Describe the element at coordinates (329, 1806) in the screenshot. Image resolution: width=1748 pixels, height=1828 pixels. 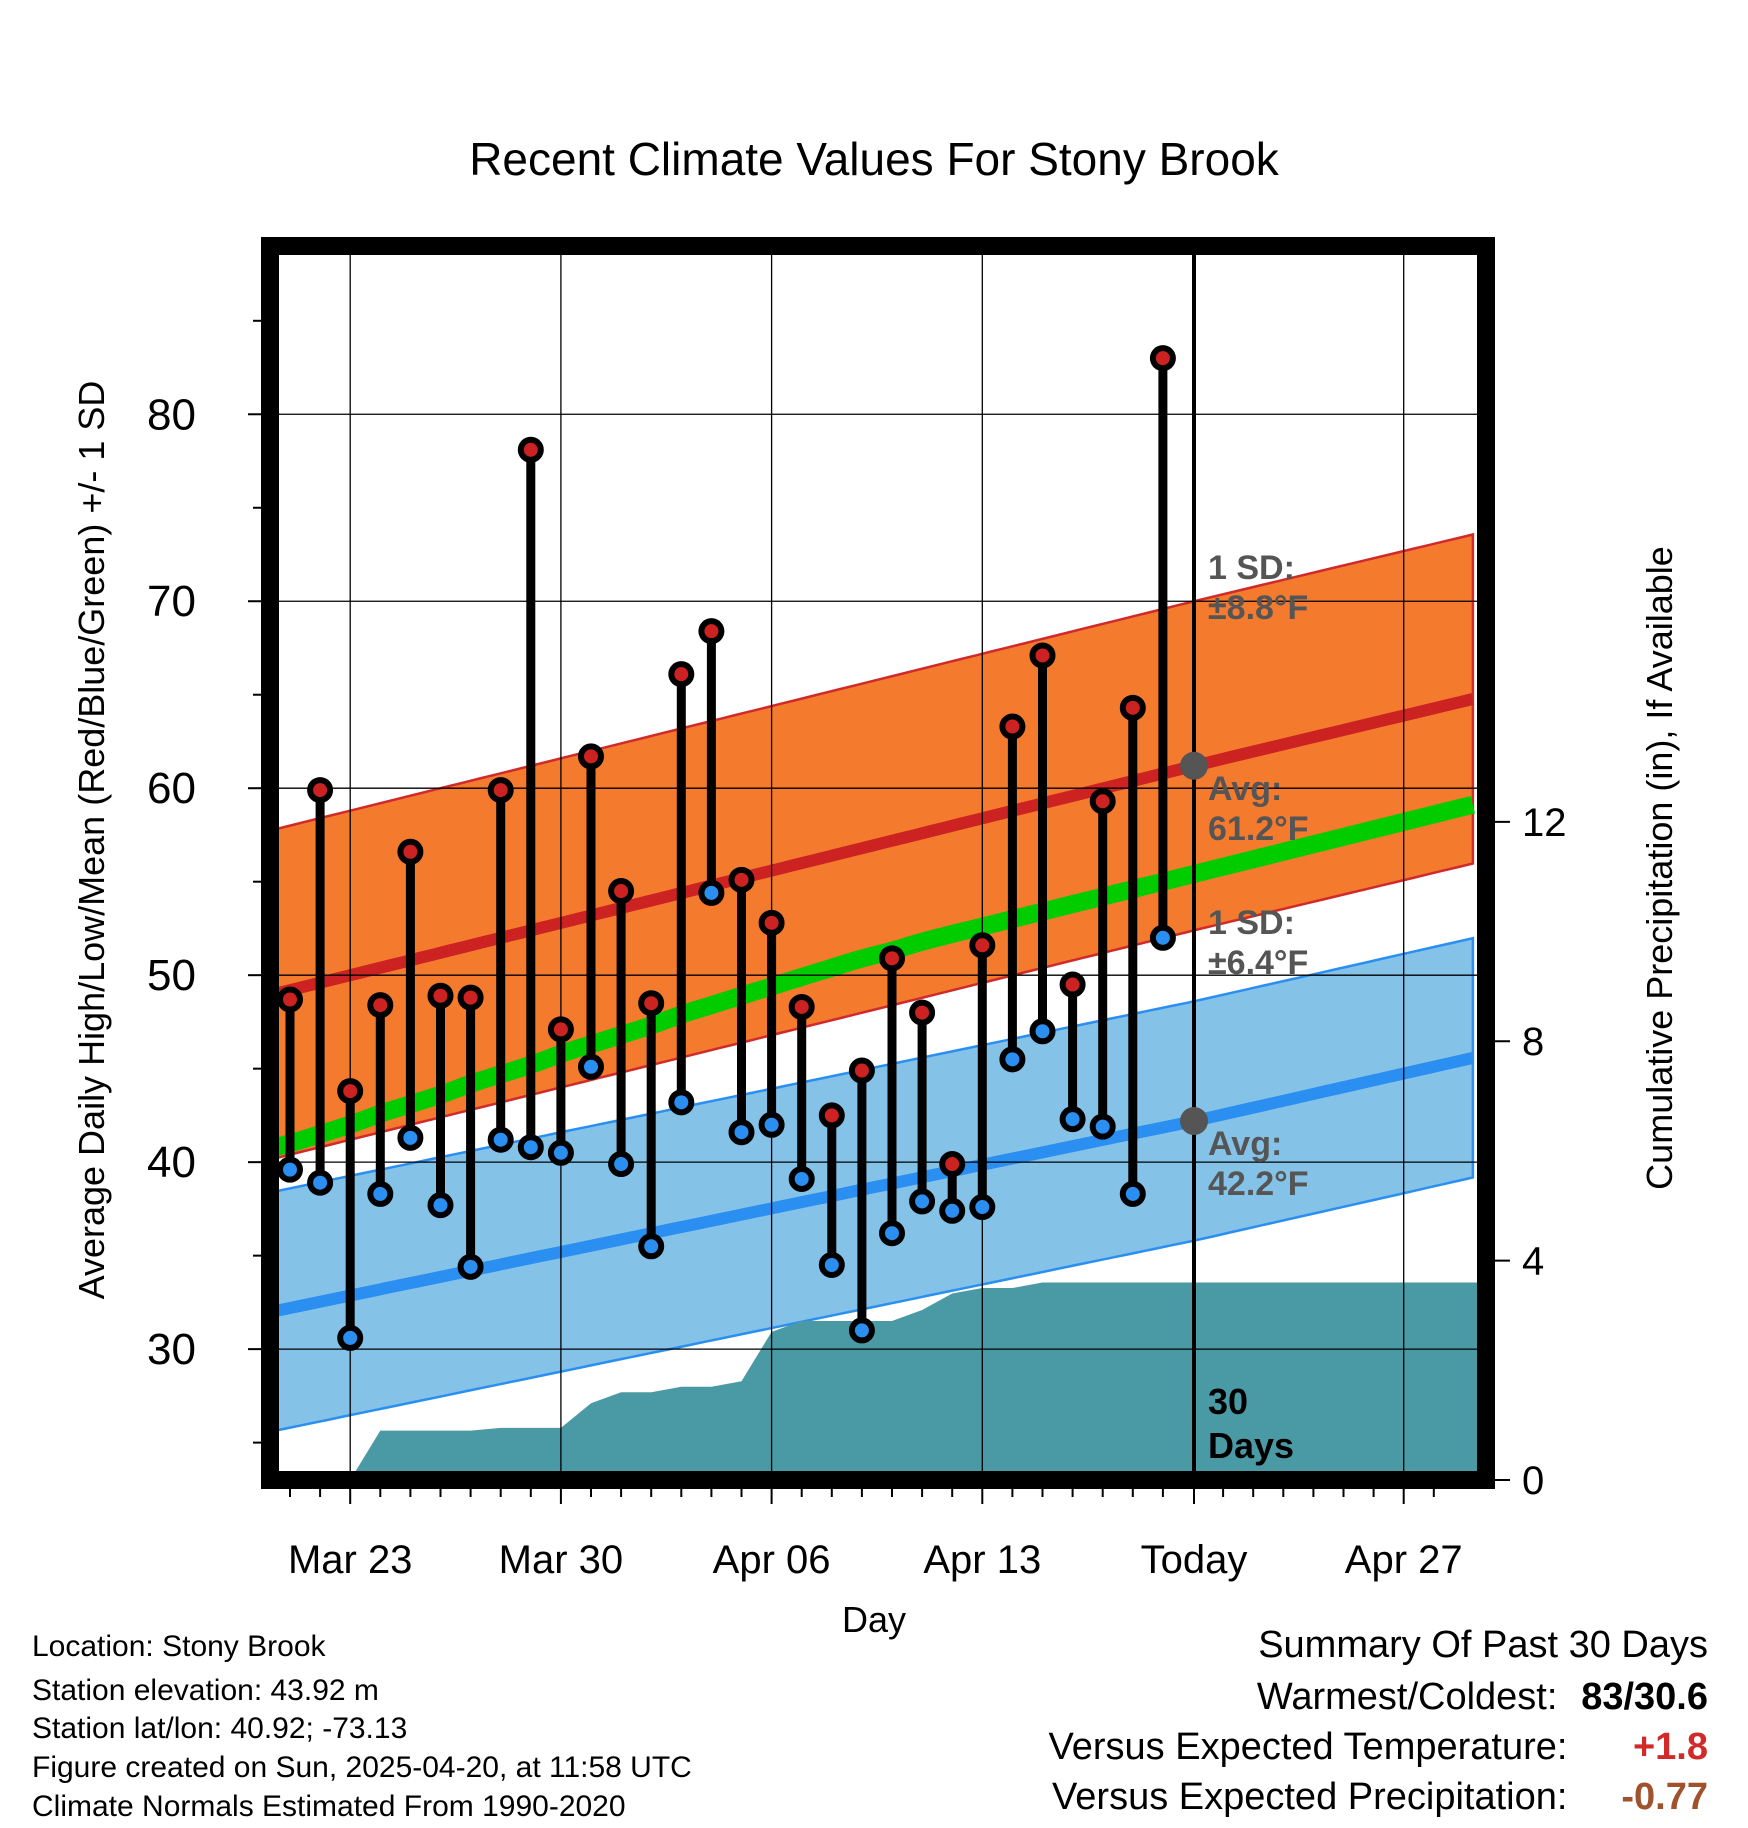
I see `normals-text: Climate Normals Estimated From 1990-2020` at that location.